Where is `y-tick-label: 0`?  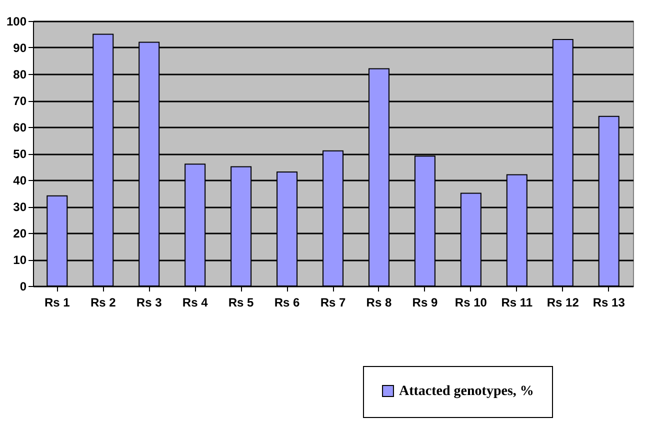 y-tick-label: 0 is located at coordinates (23, 287).